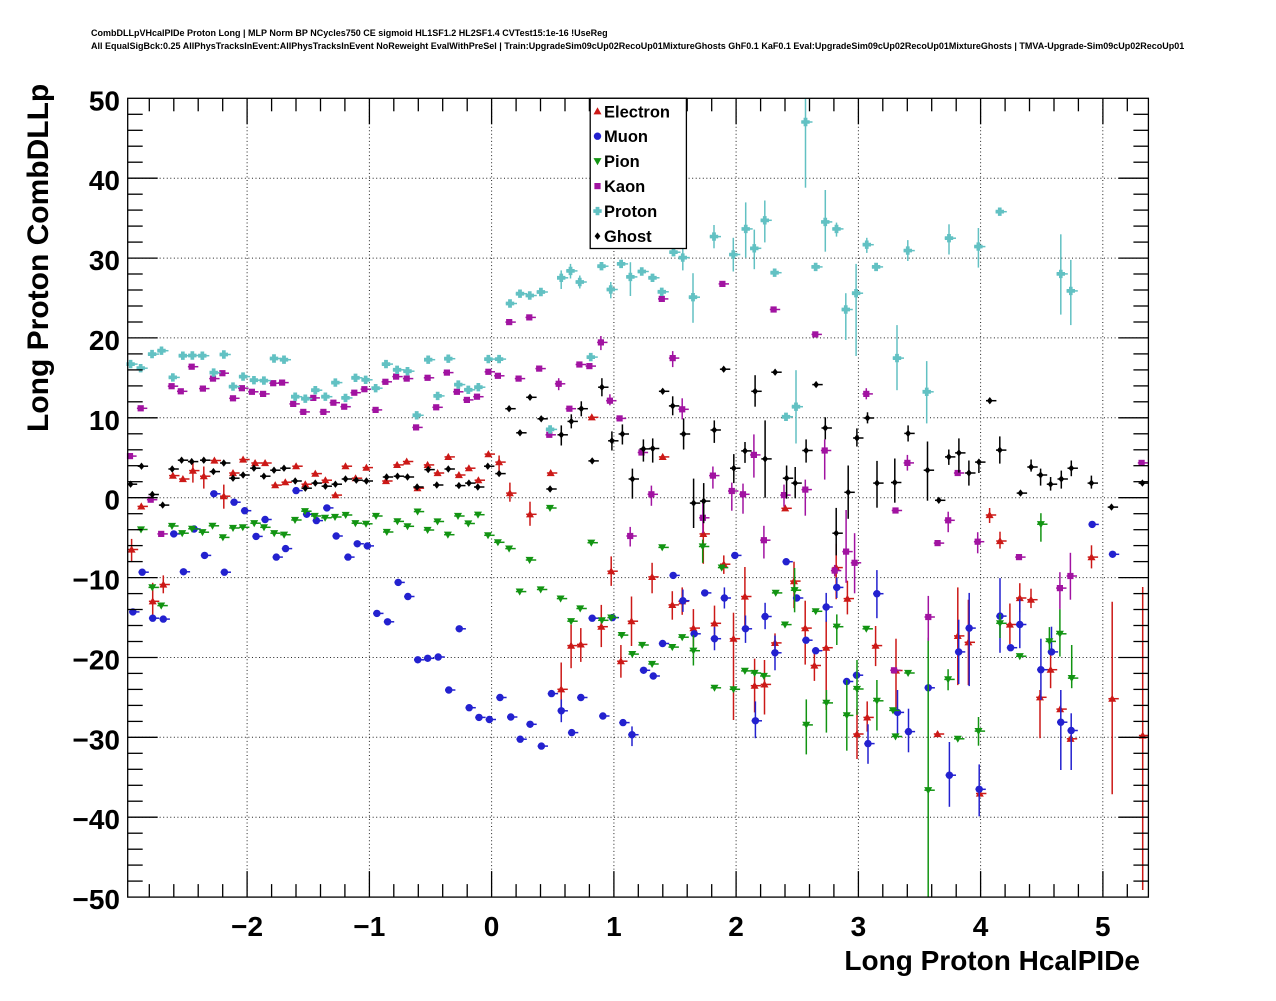  I want to click on svg-text: 2, so click(736, 926).